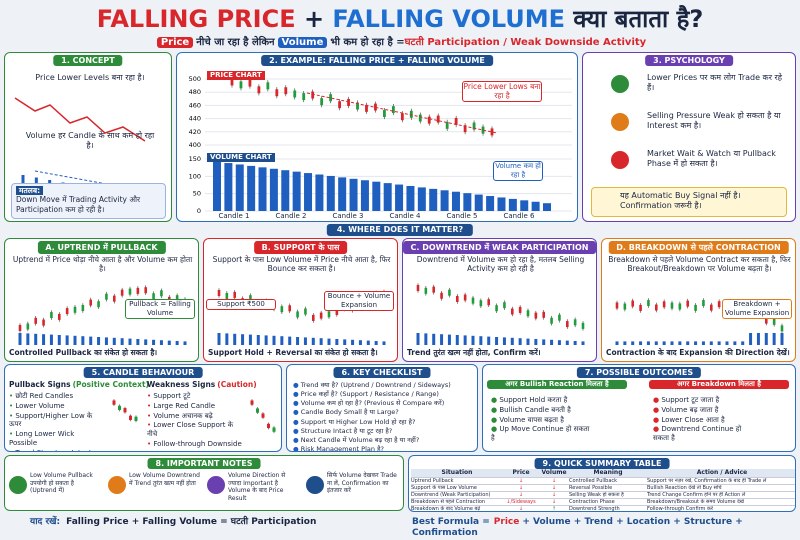 The height and width of the screenshot is (540, 800). Describe the element at coordinates (195, 119) in the screenshot. I see `y-tick-label: 440` at that location.